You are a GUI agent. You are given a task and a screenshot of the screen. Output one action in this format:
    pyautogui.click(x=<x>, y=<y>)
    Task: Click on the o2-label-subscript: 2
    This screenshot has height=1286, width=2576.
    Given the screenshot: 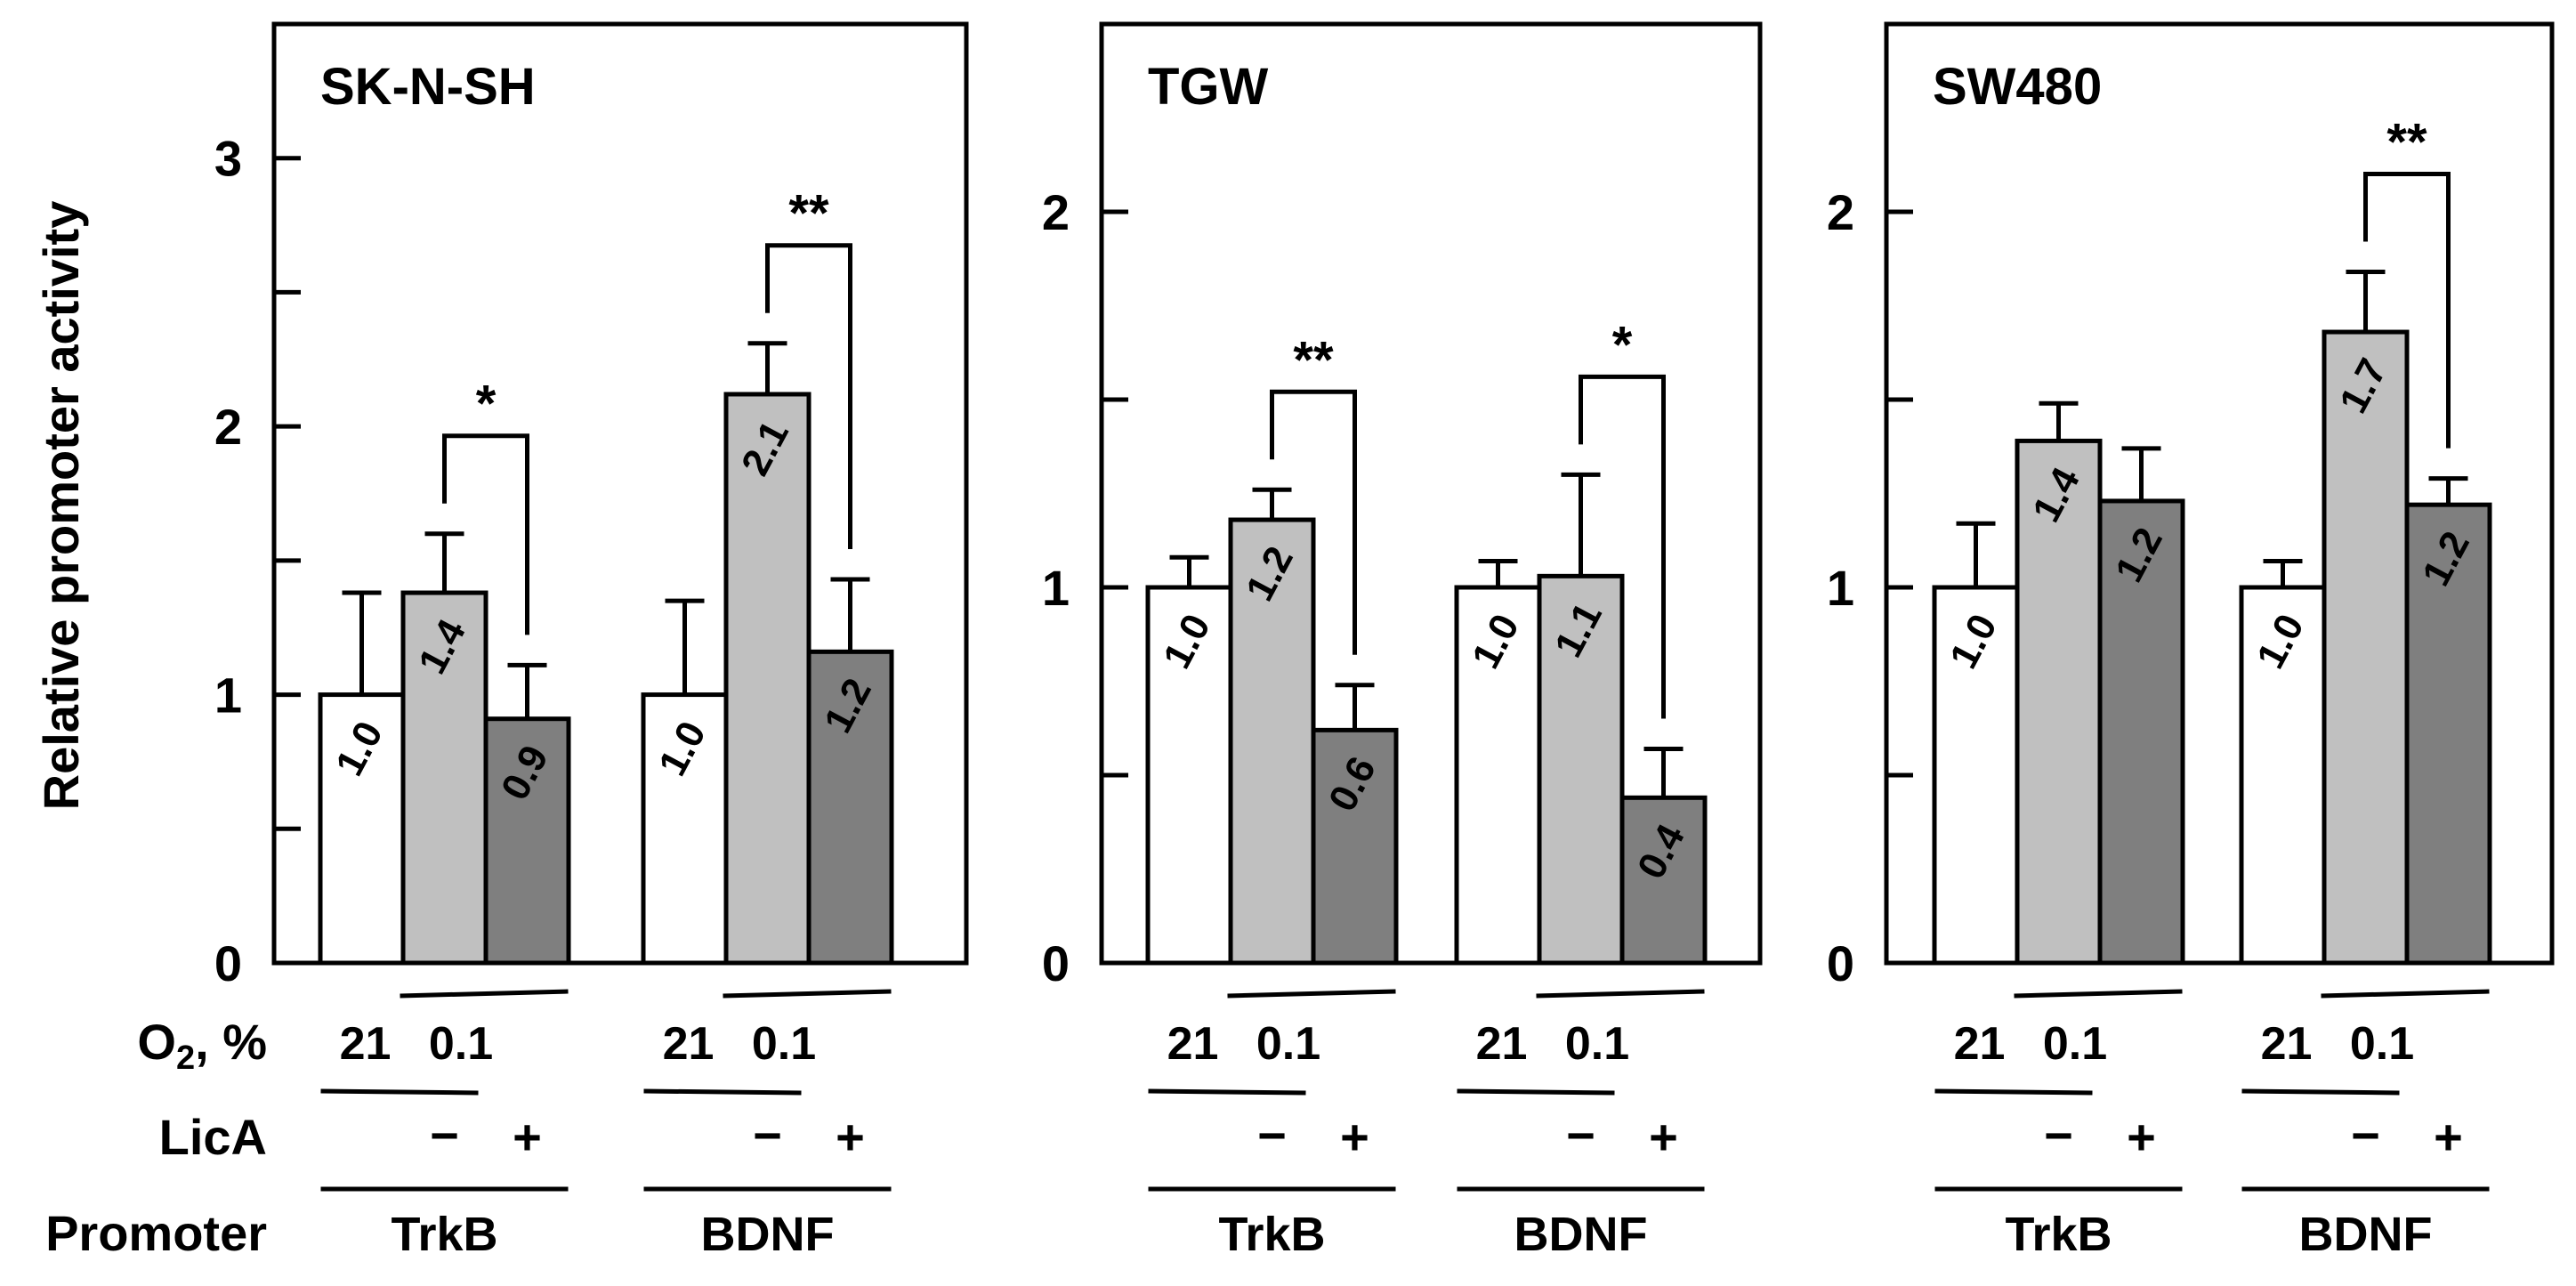 What is the action you would take?
    pyautogui.click(x=185, y=1058)
    